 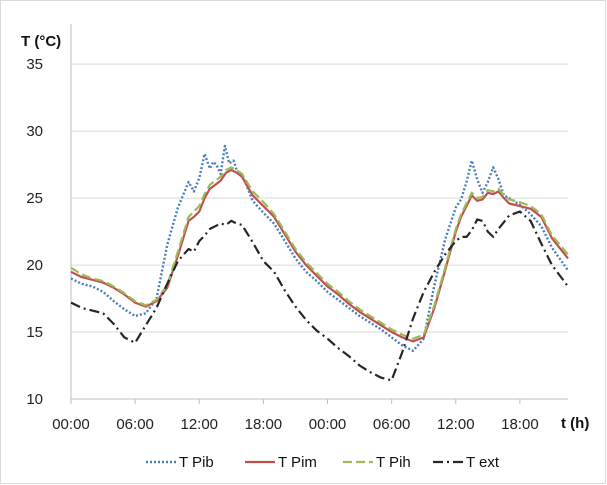 What do you see at coordinates (575, 423) in the screenshot?
I see `x-axis-title: t (h)` at bounding box center [575, 423].